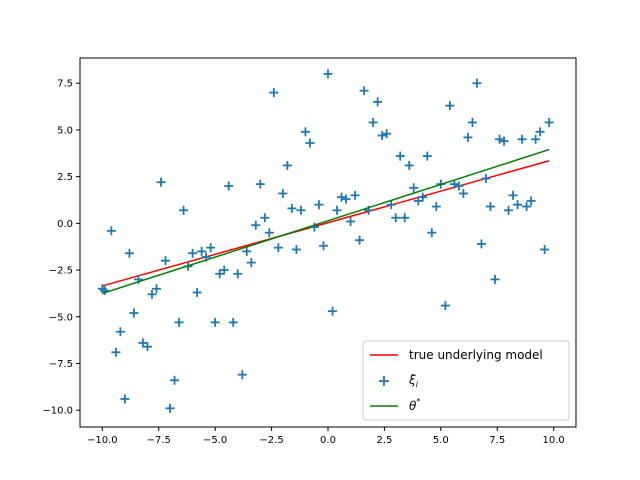 The image size is (640, 480). What do you see at coordinates (102, 440) in the screenshot?
I see `x-tick-label: −10.0` at bounding box center [102, 440].